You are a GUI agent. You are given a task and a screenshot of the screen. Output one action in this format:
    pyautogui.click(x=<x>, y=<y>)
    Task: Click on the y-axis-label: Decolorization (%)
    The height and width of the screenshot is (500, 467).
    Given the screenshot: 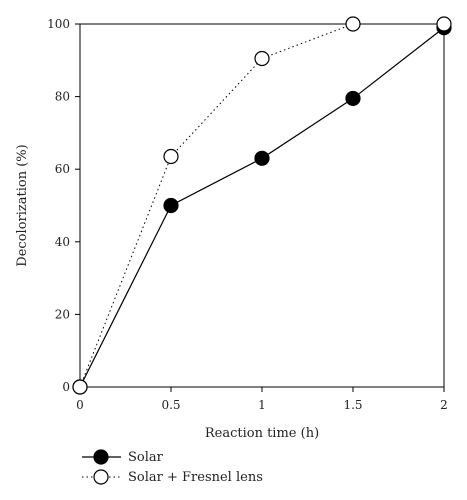 What is the action you would take?
    pyautogui.click(x=22, y=205)
    